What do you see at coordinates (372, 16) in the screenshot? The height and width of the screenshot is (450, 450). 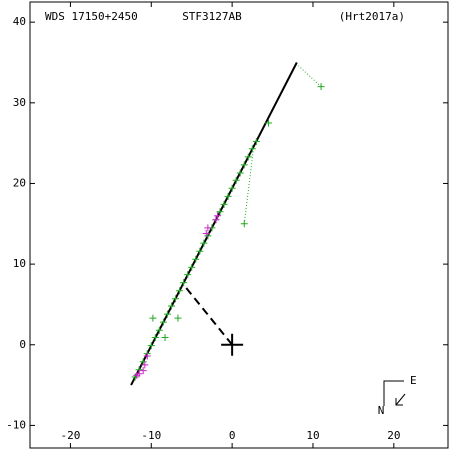 I see `header-right: (Hrt2017a)` at bounding box center [372, 16].